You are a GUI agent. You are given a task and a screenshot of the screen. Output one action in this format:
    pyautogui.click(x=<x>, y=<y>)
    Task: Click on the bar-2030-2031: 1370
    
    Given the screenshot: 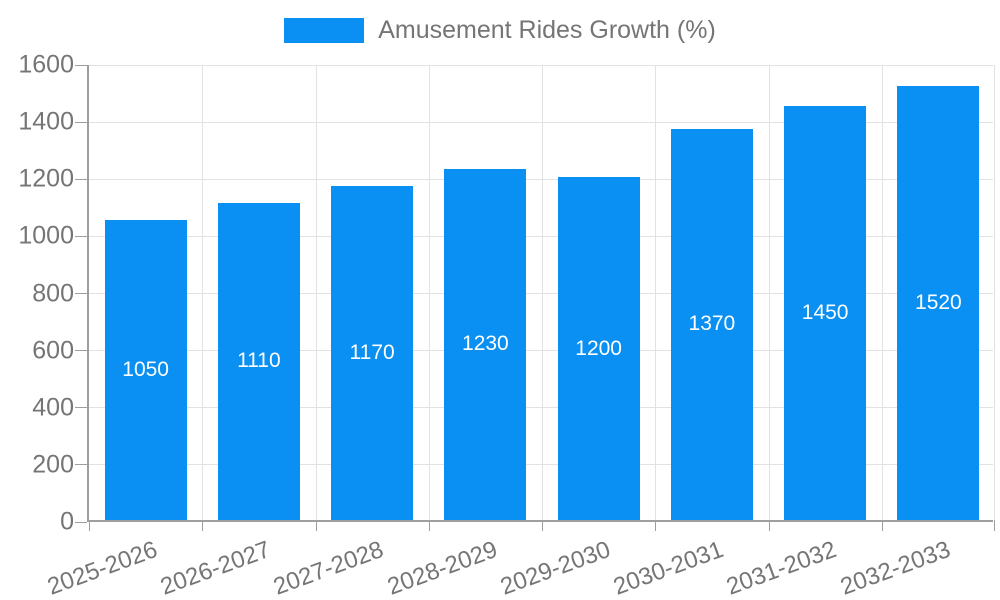 What is the action you would take?
    pyautogui.click(x=711, y=324)
    